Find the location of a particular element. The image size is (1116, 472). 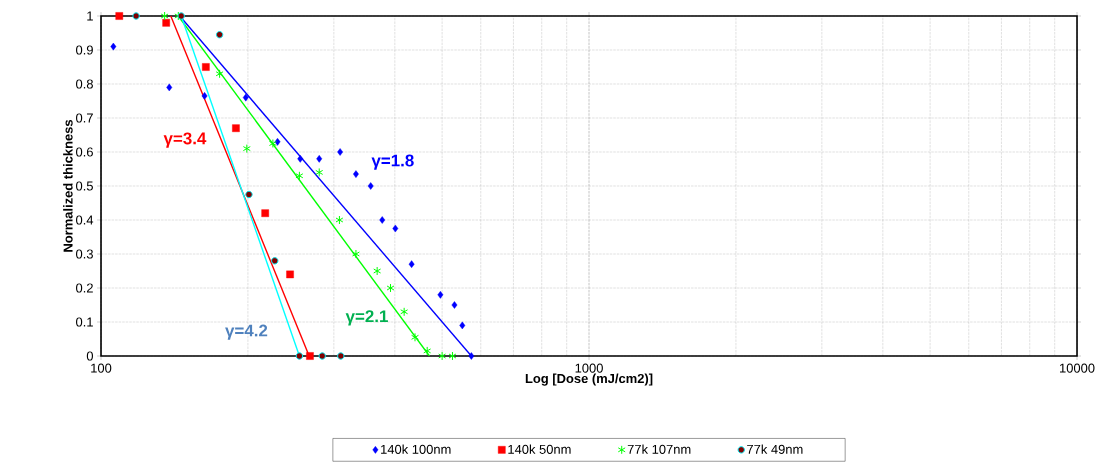

y-tick-label: 0.2 is located at coordinates (84, 288).